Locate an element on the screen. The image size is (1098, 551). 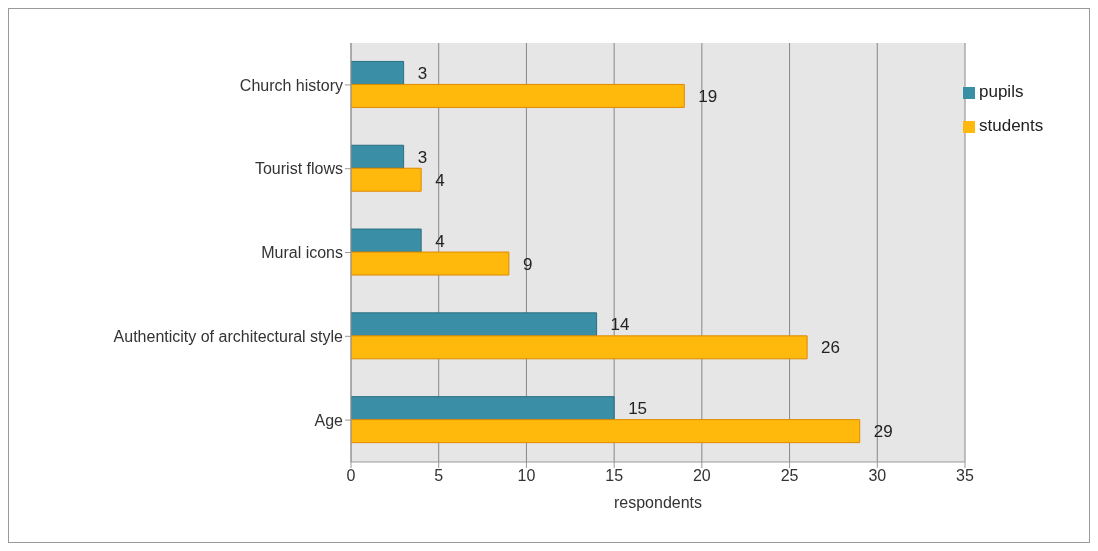
data-label: 19 is located at coordinates (708, 96).